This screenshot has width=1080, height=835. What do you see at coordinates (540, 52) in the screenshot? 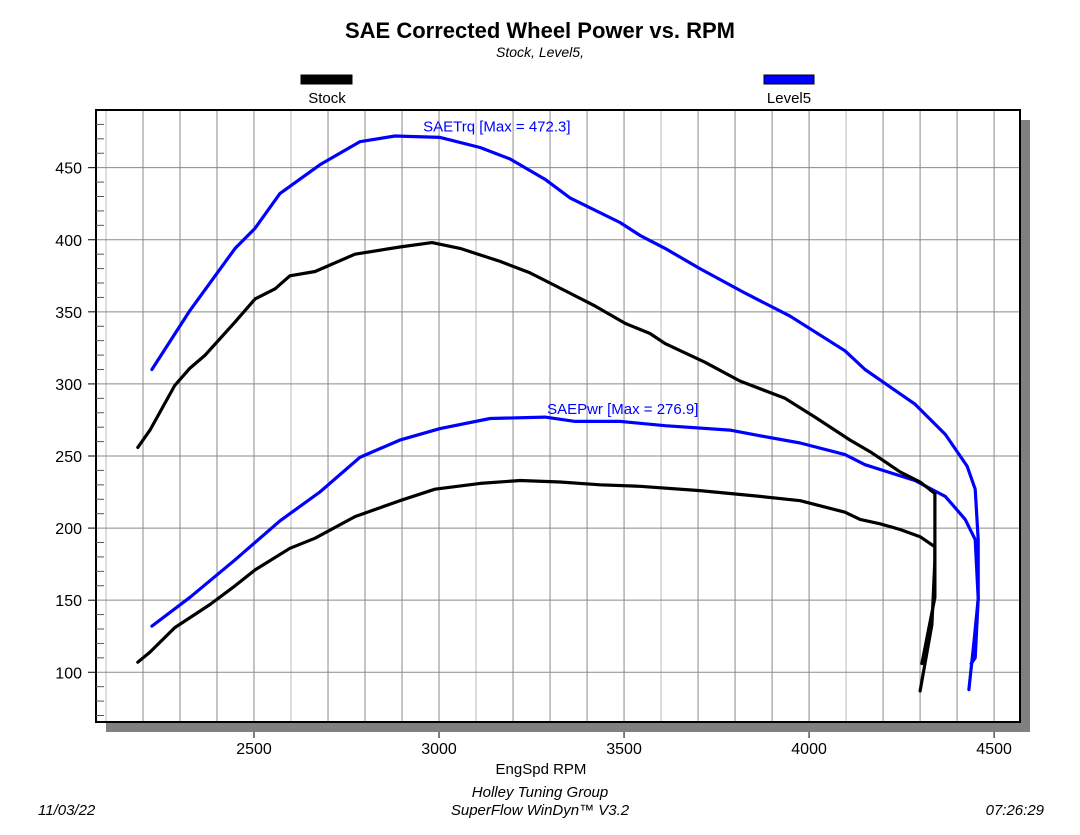
I see `chart-subtitle: Stock, Level5,` at bounding box center [540, 52].